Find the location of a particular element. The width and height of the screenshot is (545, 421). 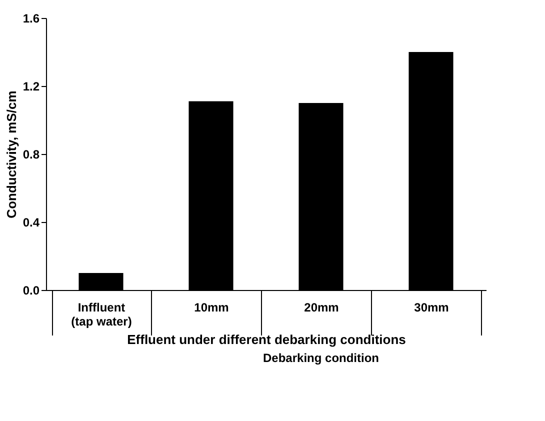

x-tick-label: Inffluent (tap water) is located at coordinates (101, 314).